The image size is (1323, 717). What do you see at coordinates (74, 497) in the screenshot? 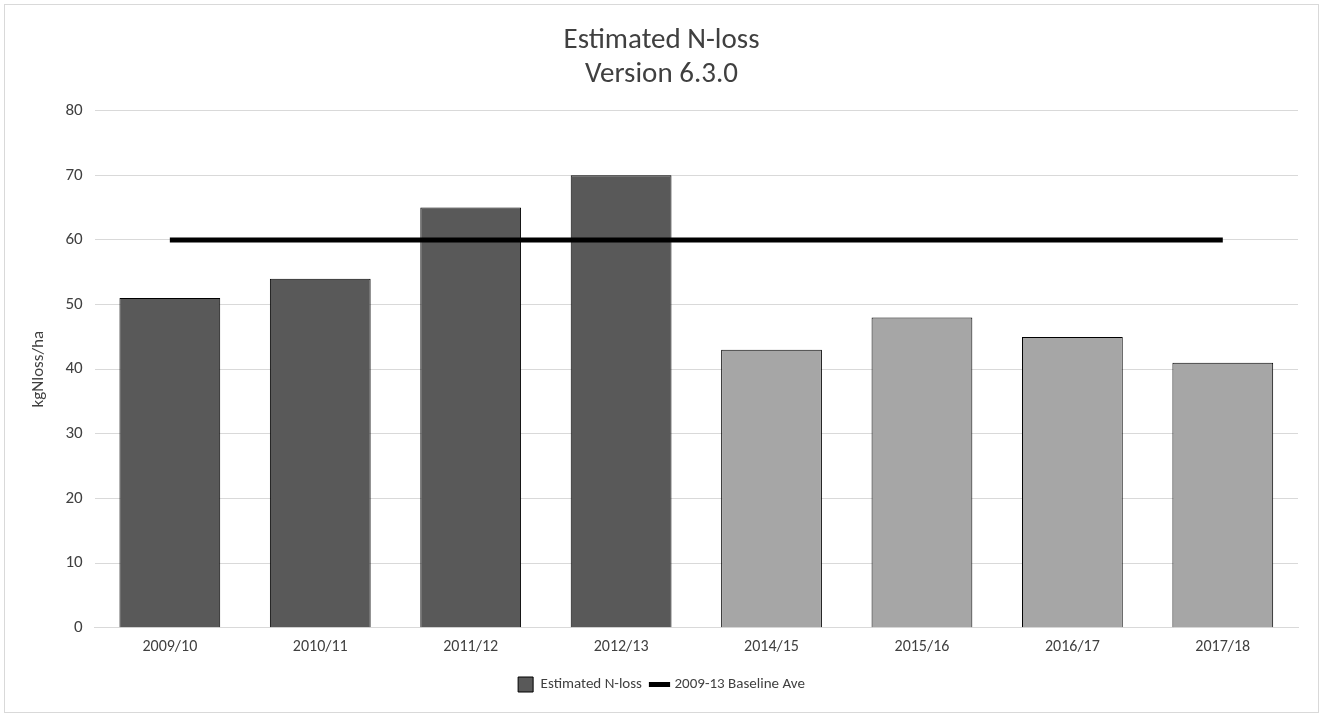
I see `y-tick-label: 20` at bounding box center [74, 497].